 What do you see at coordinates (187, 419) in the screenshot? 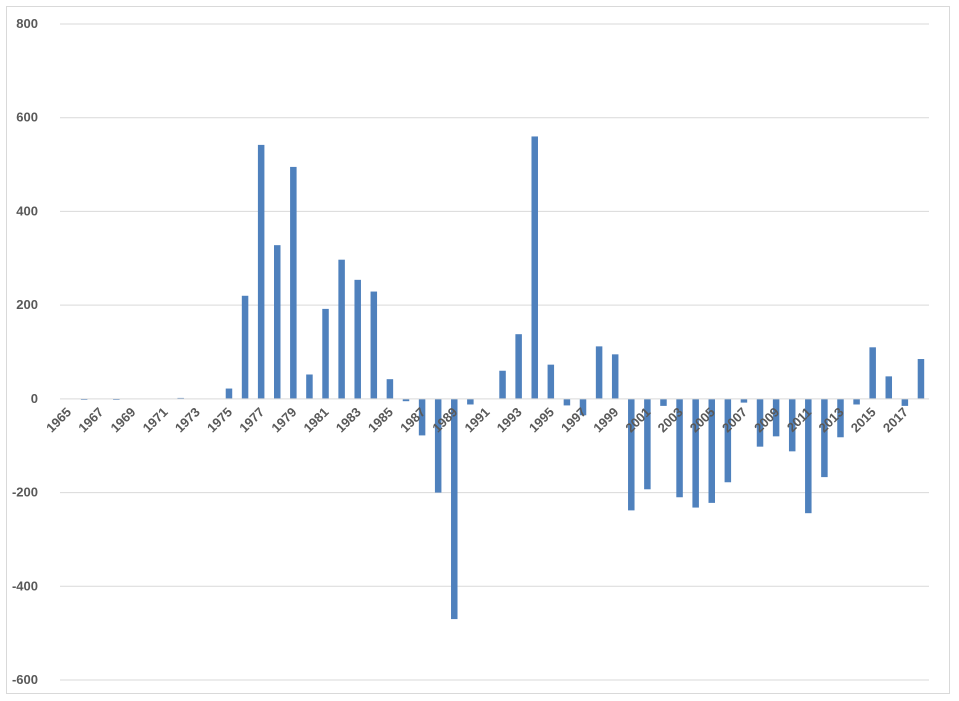
I see `x-tick-label: 1973` at bounding box center [187, 419].